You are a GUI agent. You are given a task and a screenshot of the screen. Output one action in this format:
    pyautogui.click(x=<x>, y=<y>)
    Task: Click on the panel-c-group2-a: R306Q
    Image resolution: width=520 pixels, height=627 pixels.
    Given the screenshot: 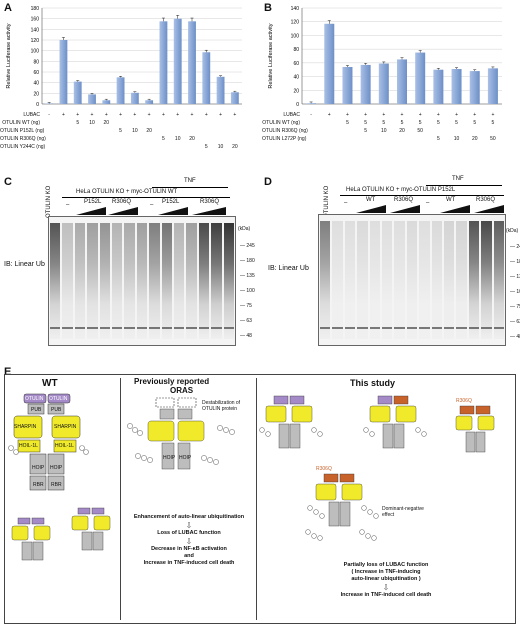 What is the action you would take?
    pyautogui.click(x=122, y=202)
    